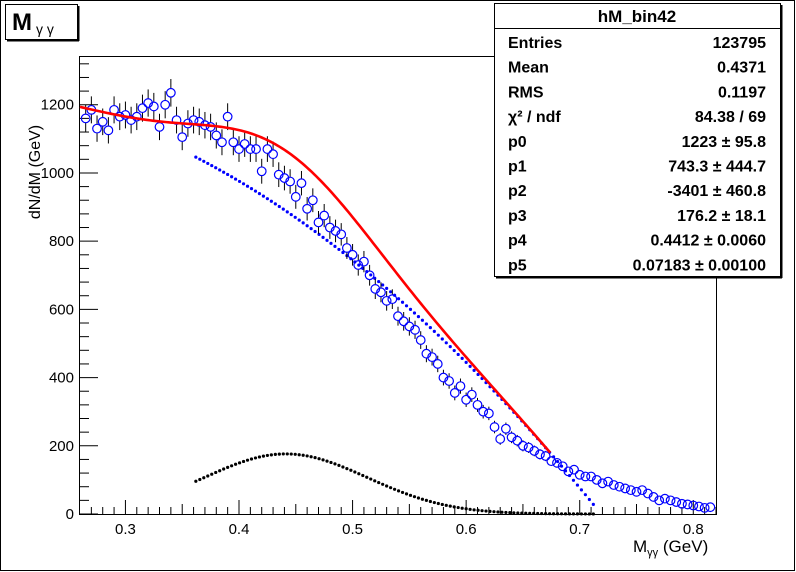 Image resolution: width=796 pixels, height=572 pixels. What do you see at coordinates (239, 529) in the screenshot?
I see `x-tick-label: 0.4` at bounding box center [239, 529].